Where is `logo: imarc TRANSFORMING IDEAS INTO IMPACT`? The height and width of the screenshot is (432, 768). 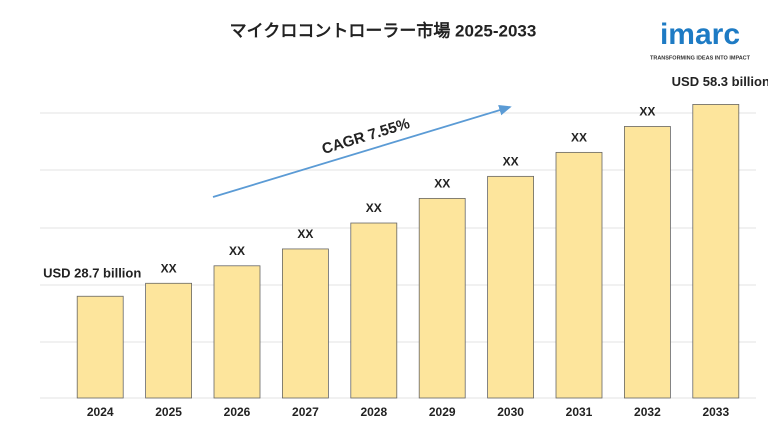
logo: imarc TRANSFORMING IDEAS INTO IMPACT is located at coordinates (700, 40).